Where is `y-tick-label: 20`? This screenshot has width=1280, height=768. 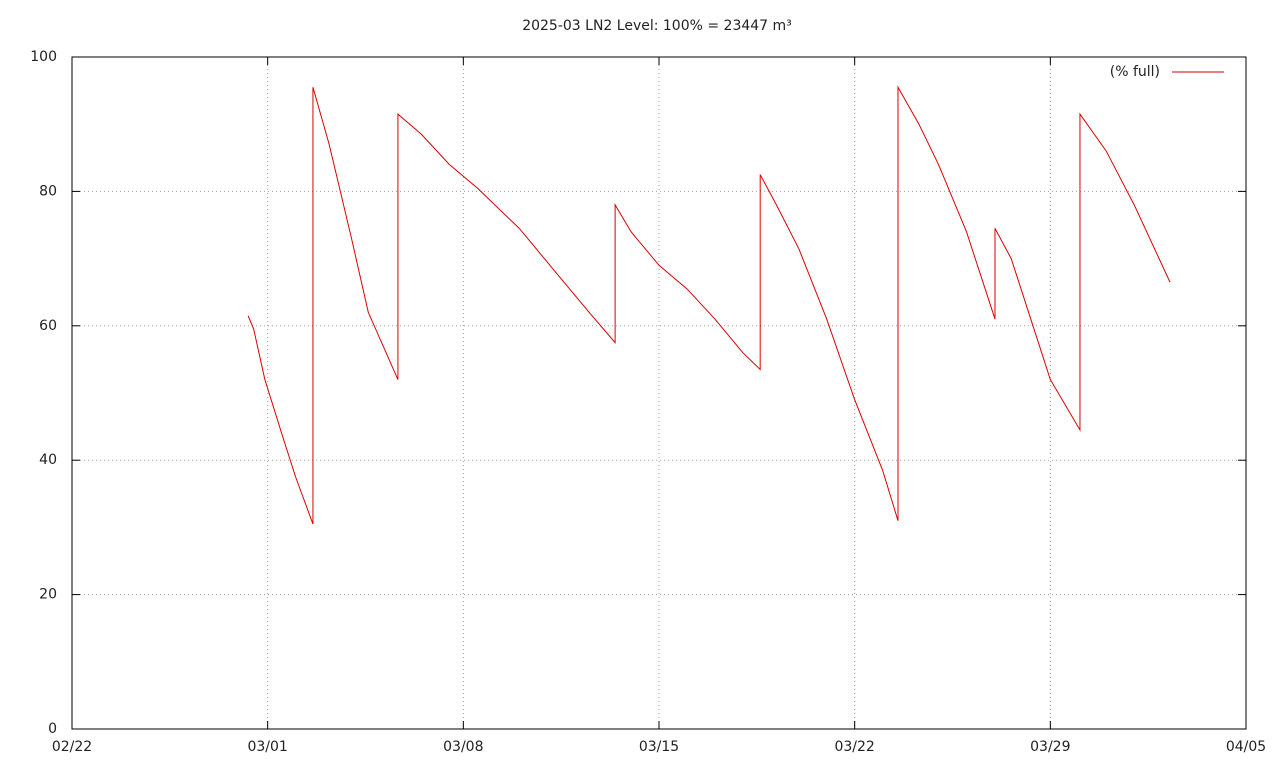
y-tick-label: 20 is located at coordinates (48, 595).